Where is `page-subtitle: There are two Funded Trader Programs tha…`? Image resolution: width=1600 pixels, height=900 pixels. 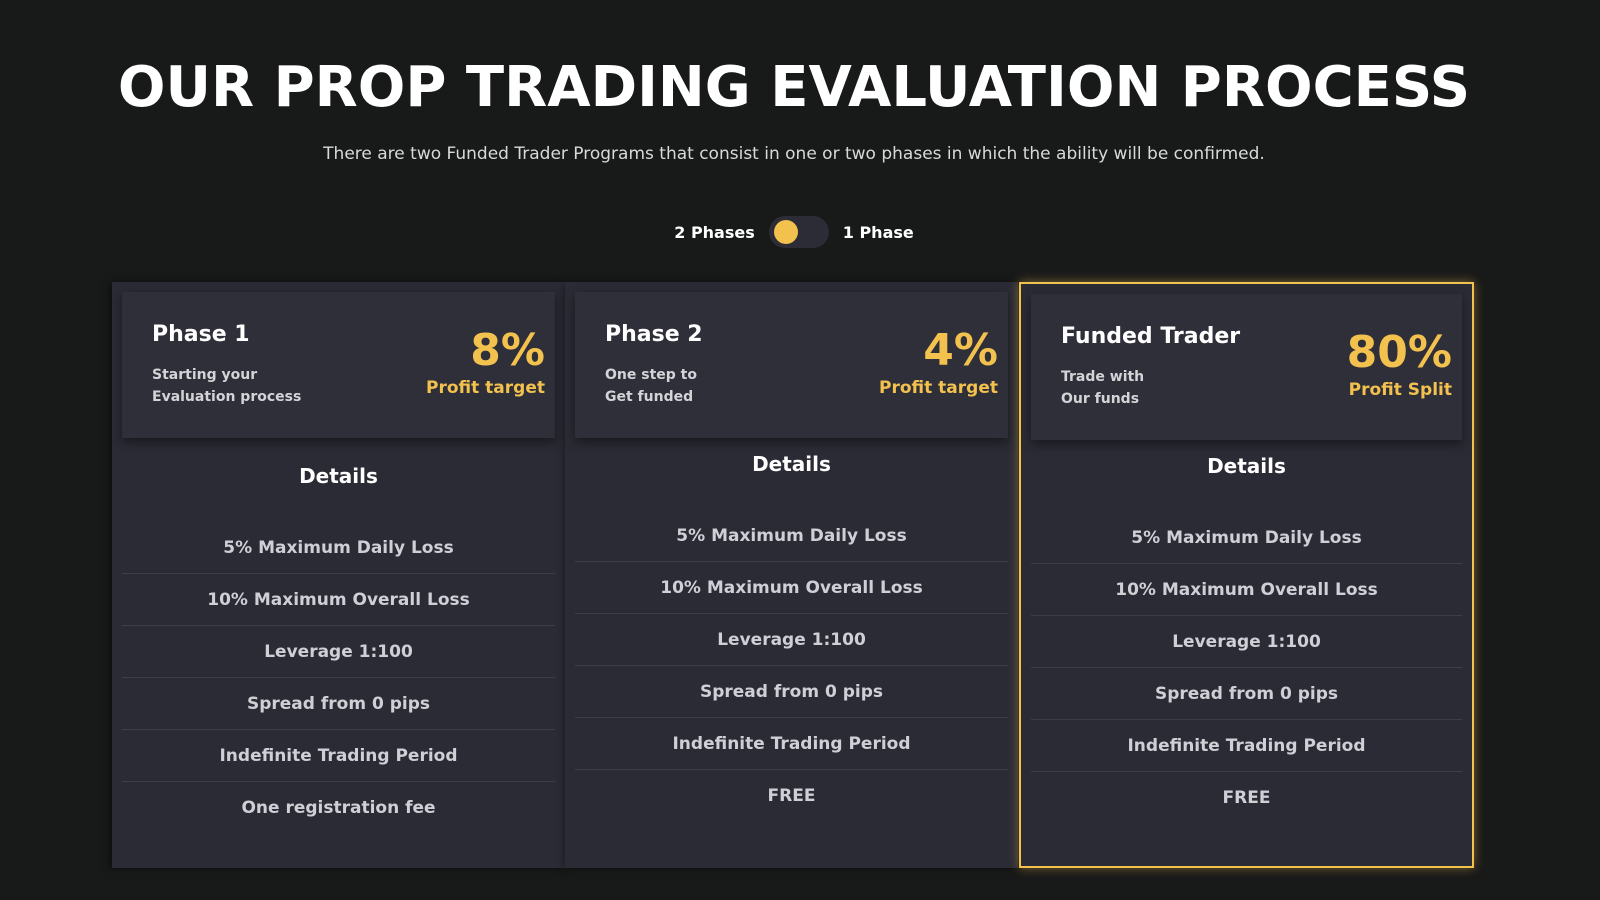
page-subtitle: There are two Funded Trader Programs tha… is located at coordinates (794, 154).